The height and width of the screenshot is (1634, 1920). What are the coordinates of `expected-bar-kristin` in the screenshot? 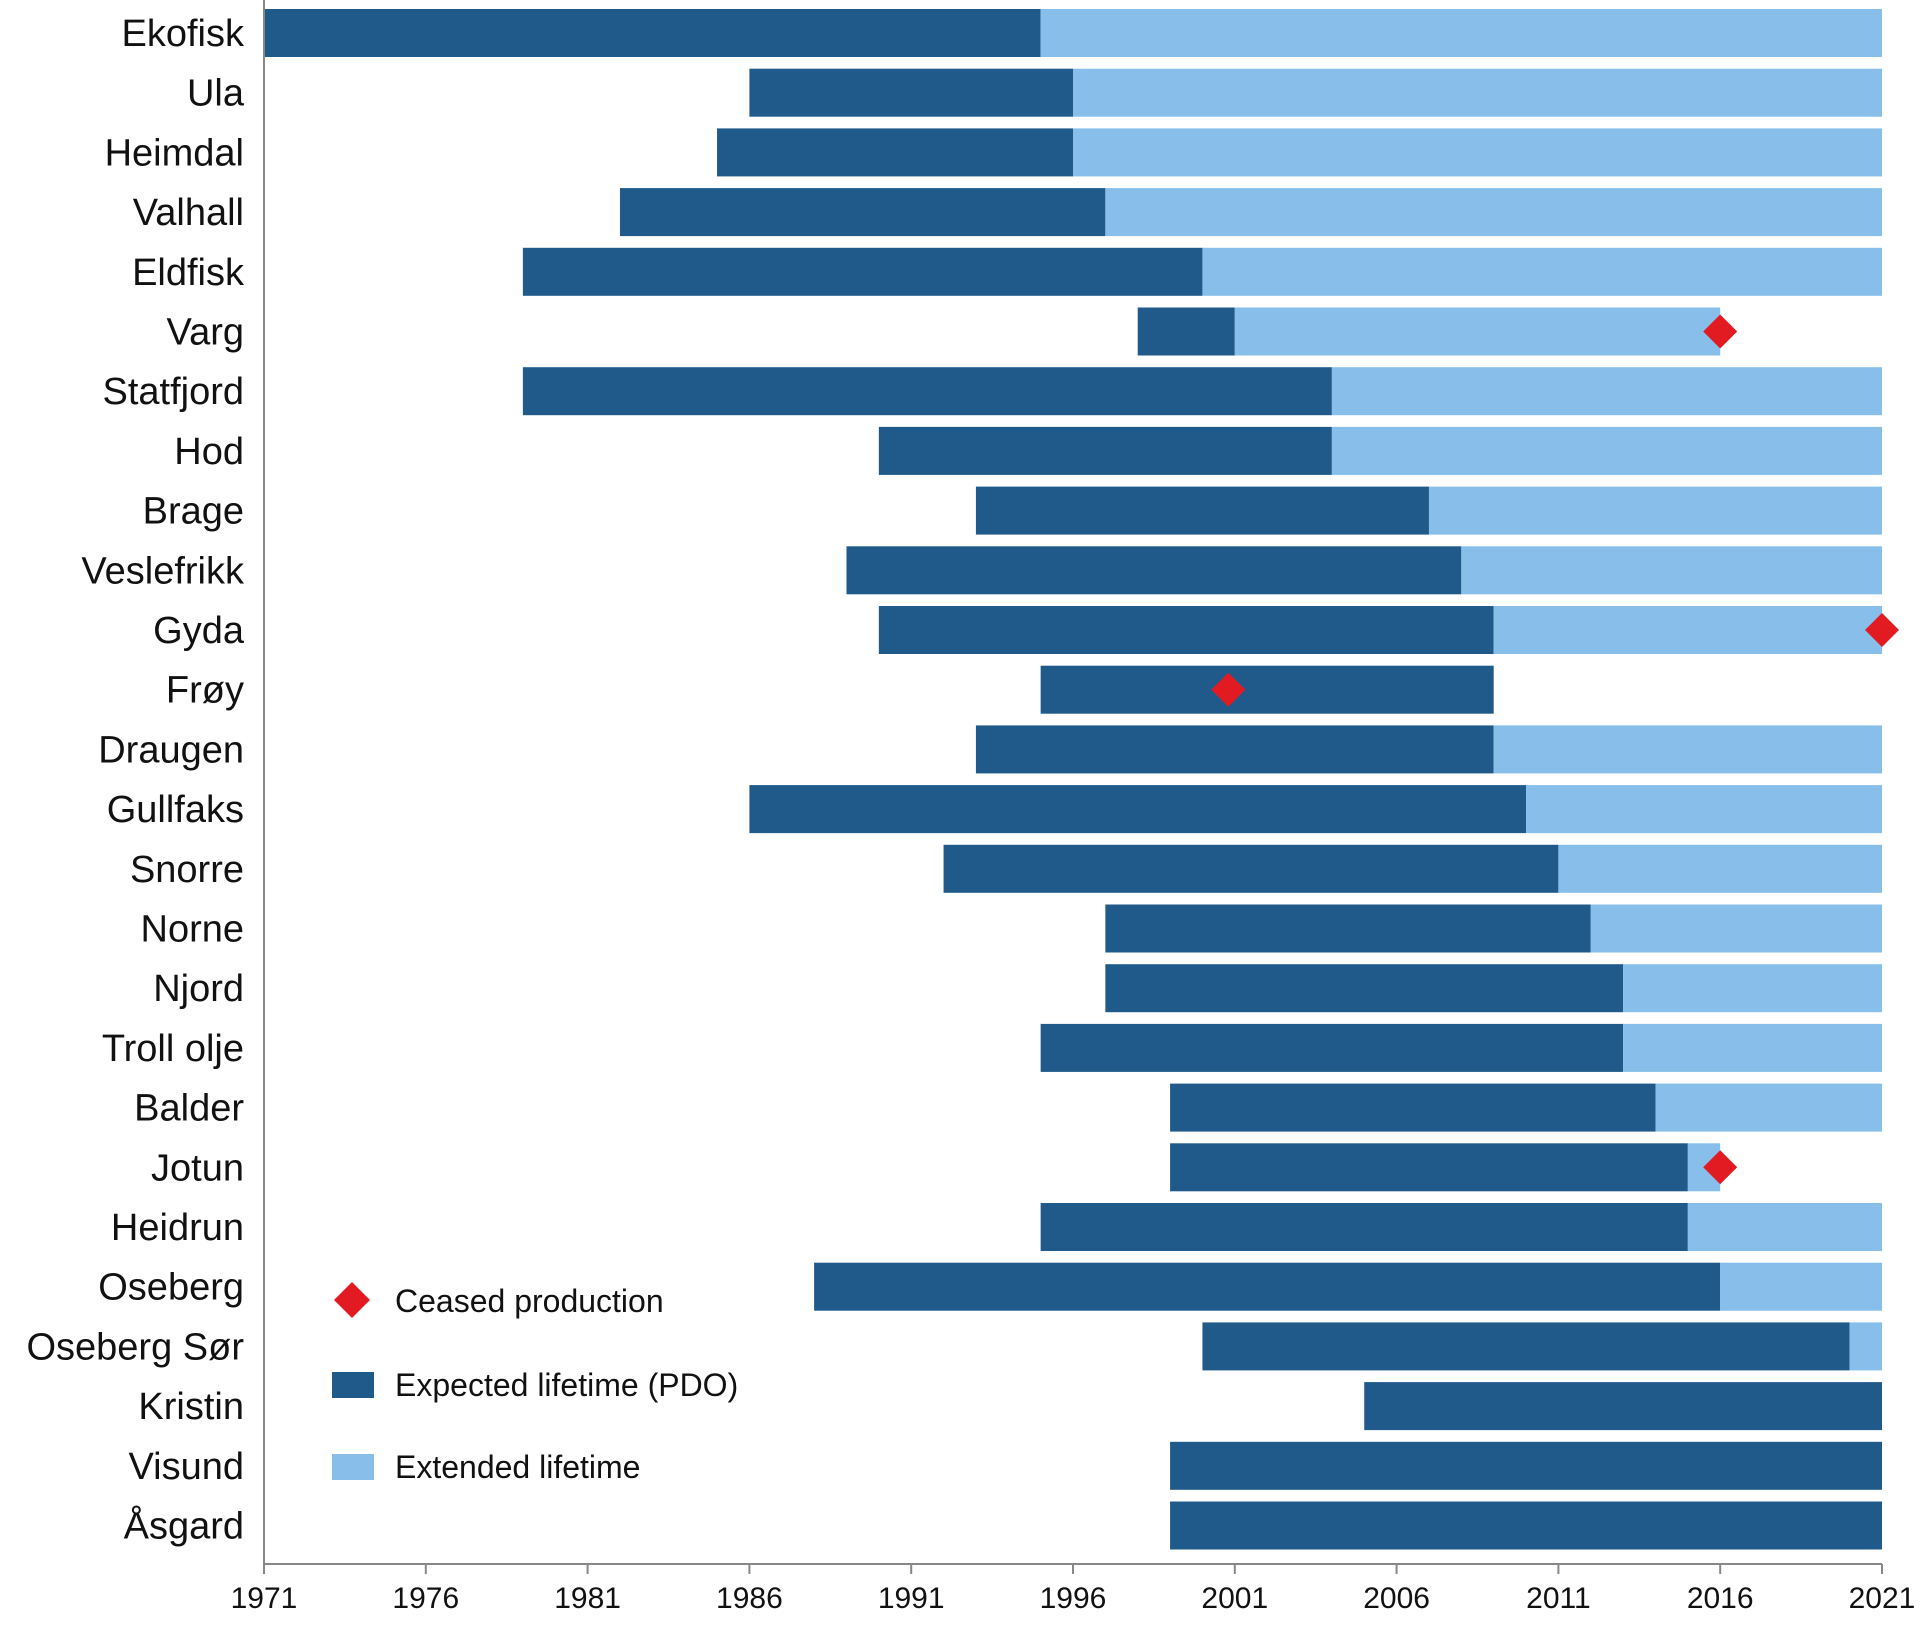 It's located at (1623, 1406).